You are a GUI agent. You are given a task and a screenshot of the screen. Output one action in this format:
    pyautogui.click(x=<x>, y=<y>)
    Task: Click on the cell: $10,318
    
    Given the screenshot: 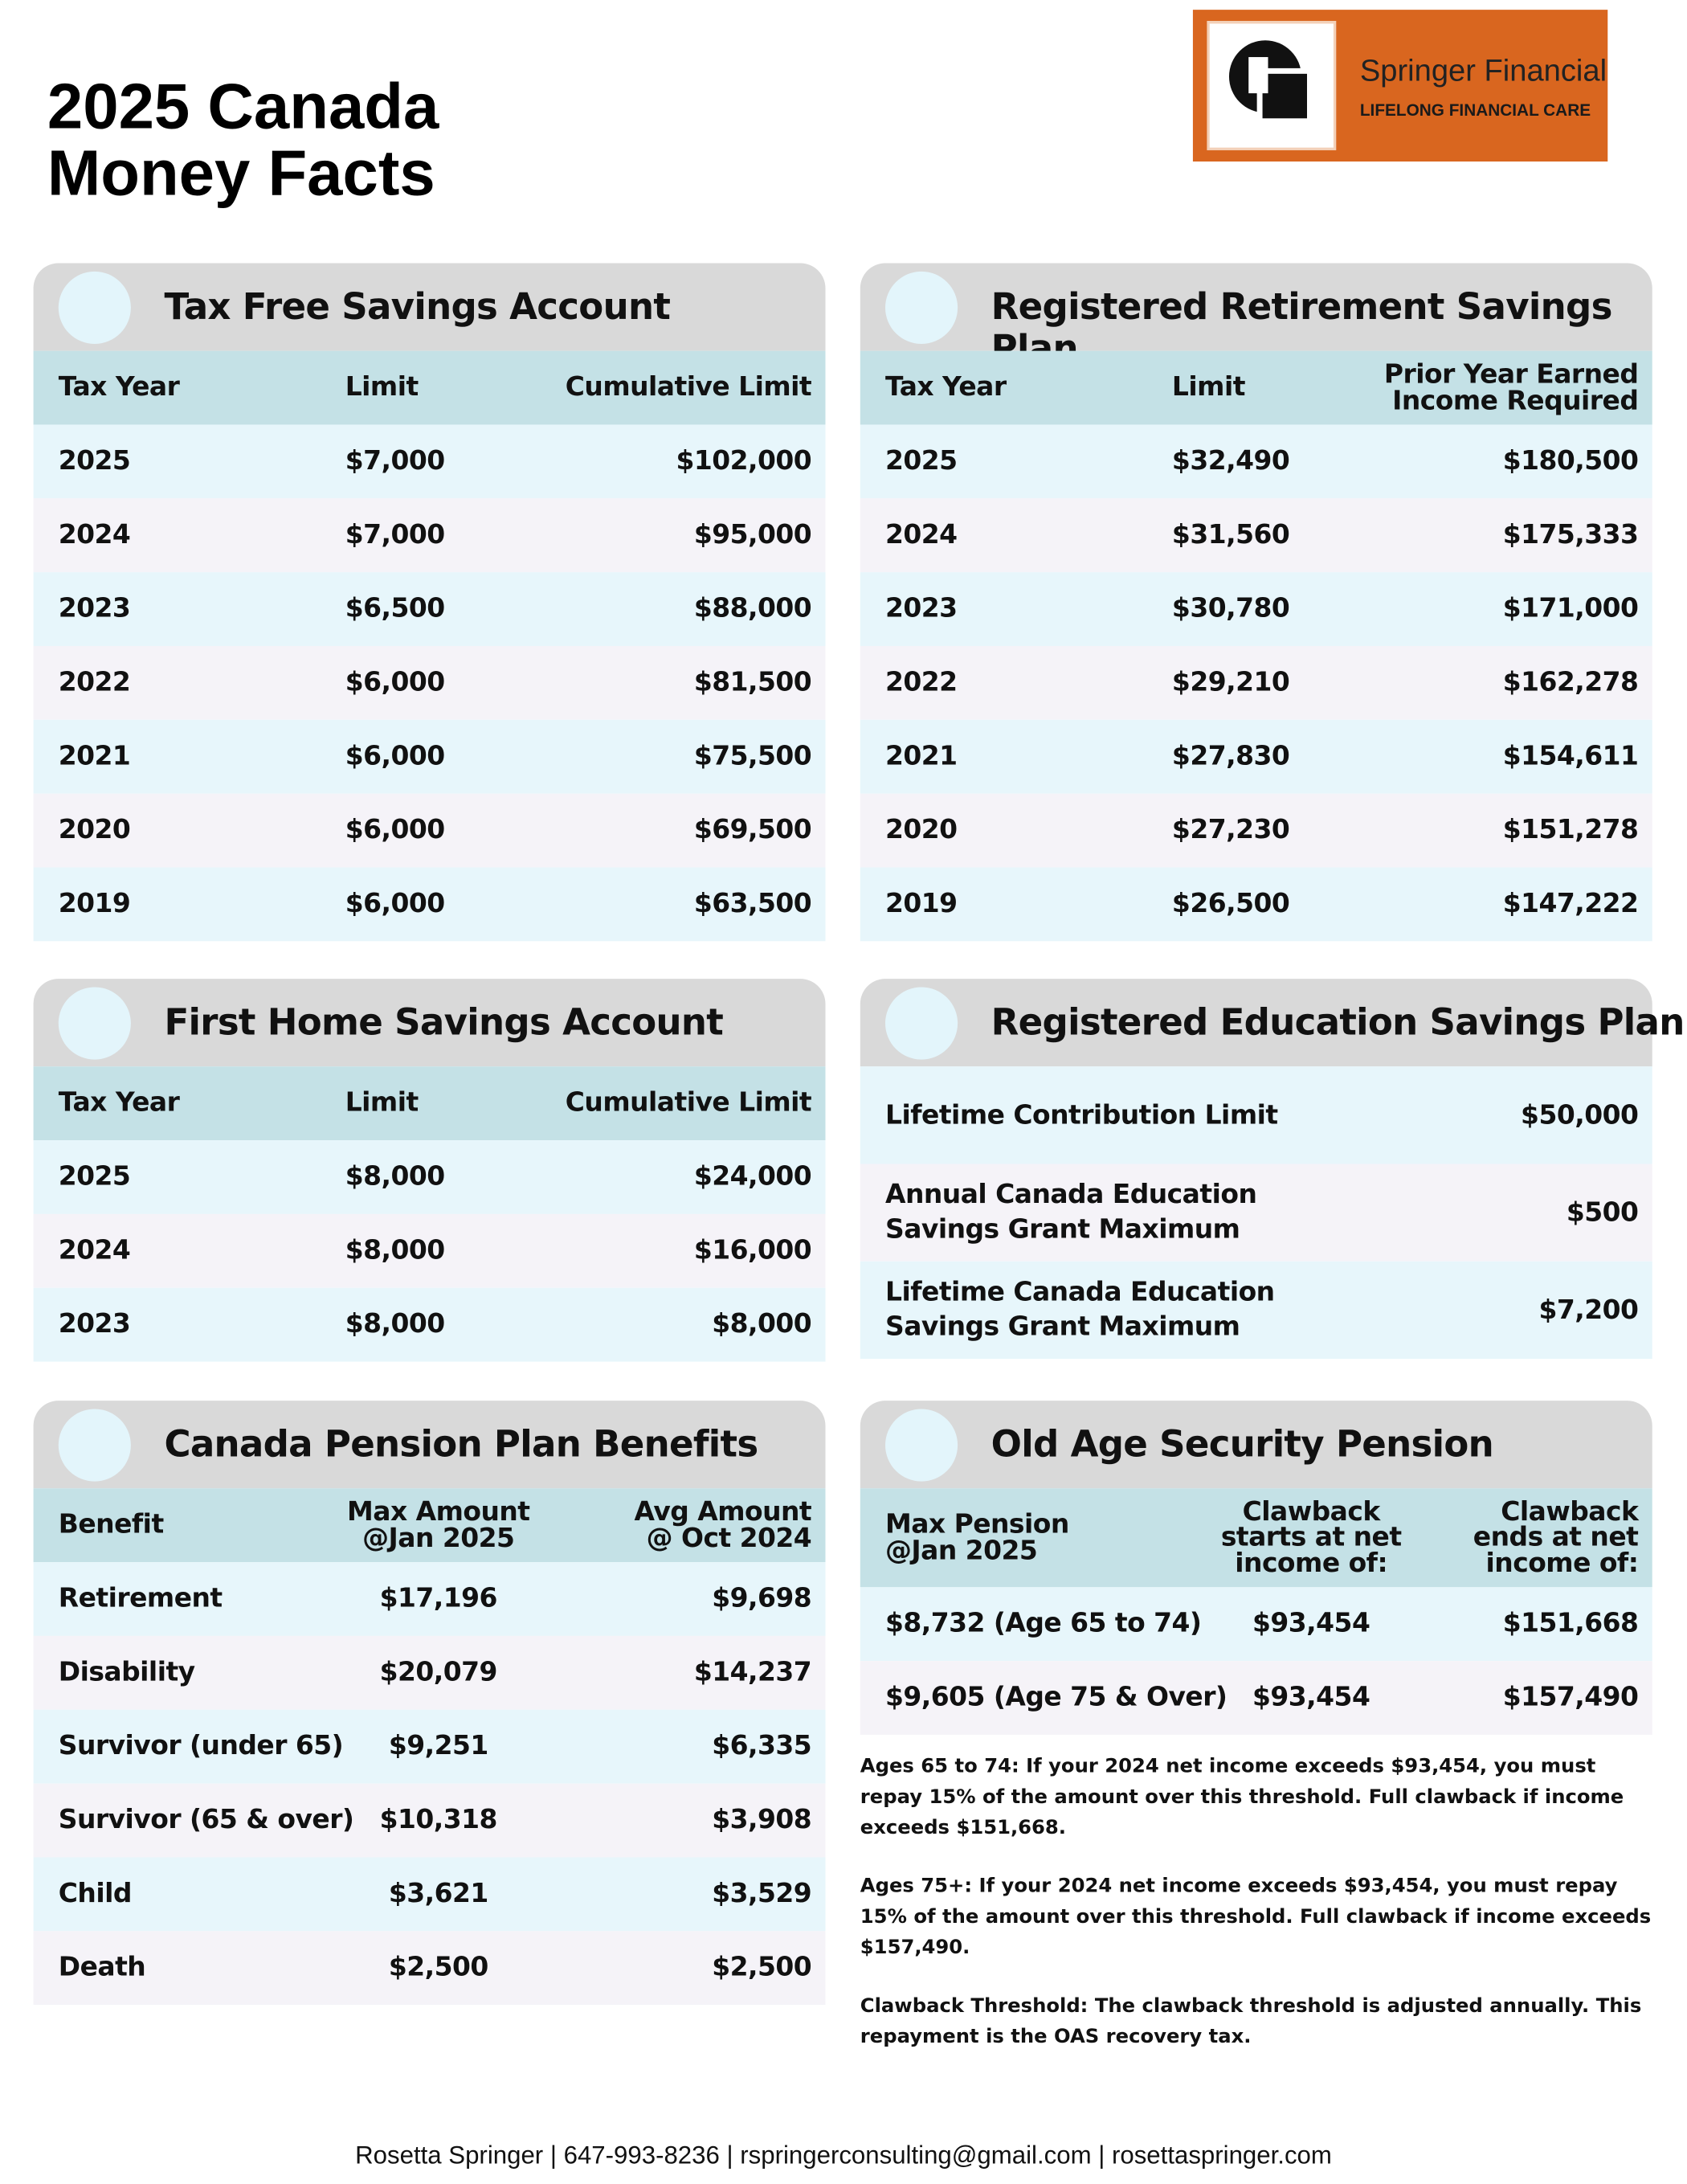 What is the action you would take?
    pyautogui.click(x=438, y=1819)
    